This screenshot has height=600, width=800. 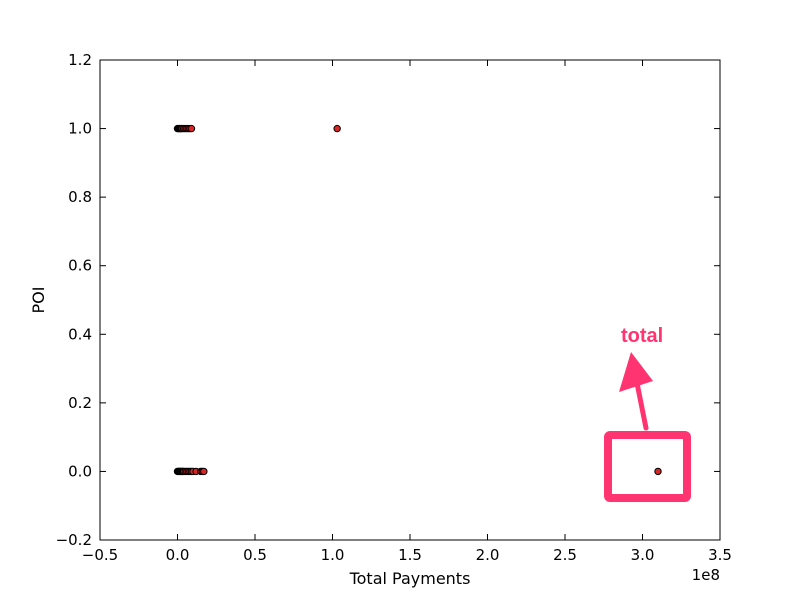 I want to click on x-tick-label: 0.5, so click(x=255, y=555).